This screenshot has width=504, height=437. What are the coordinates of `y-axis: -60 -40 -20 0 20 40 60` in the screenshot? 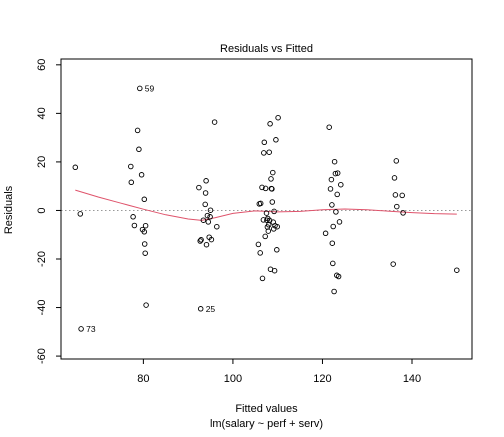 It's located at (48, 211).